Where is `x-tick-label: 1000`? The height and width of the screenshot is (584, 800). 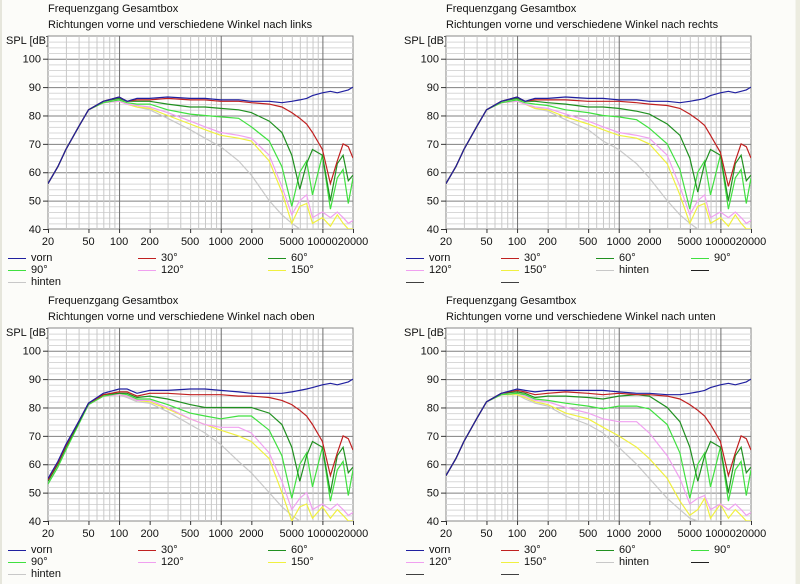
x-tick-label: 1000 is located at coordinates (618, 534).